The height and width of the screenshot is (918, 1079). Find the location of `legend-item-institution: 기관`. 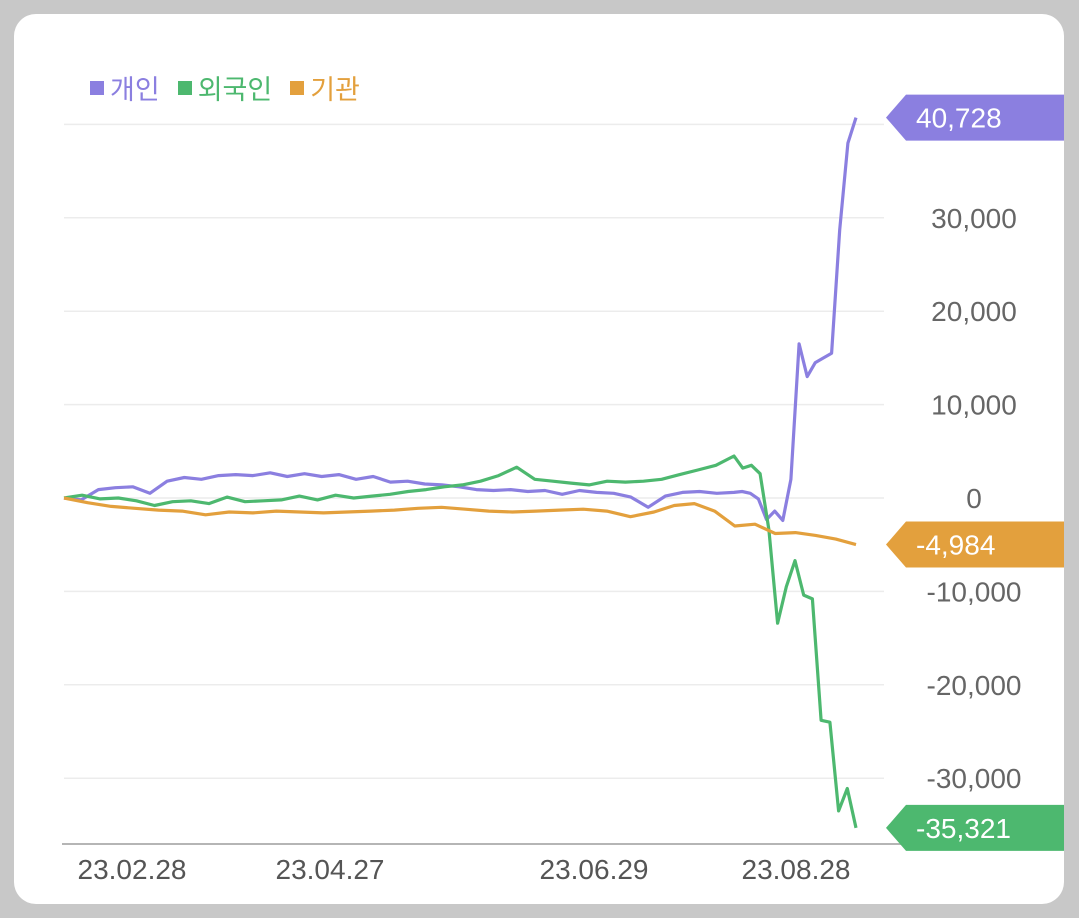

legend-item-institution: 기관 is located at coordinates (325, 87).